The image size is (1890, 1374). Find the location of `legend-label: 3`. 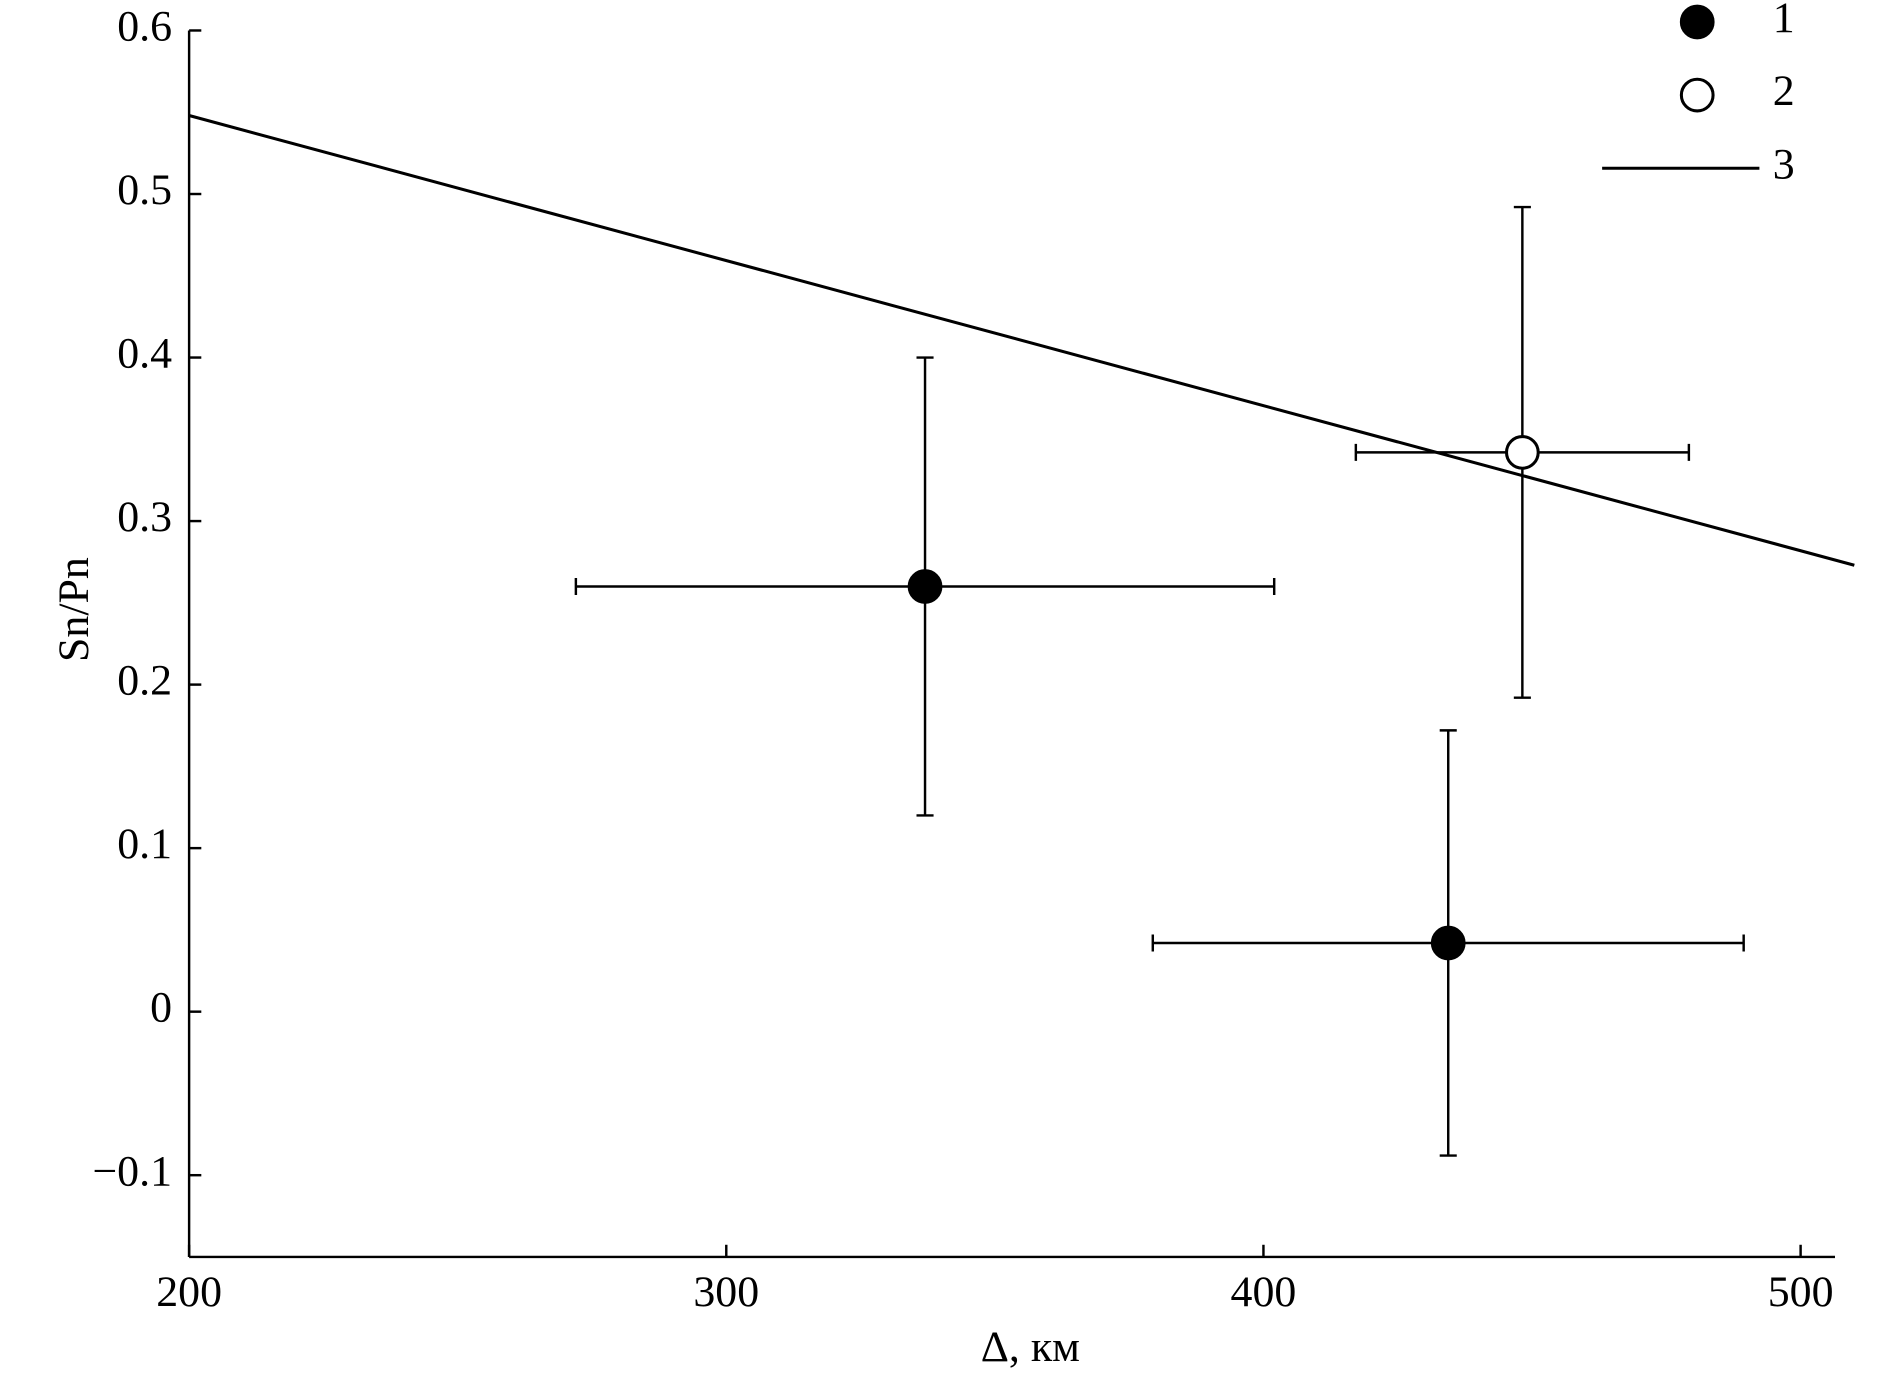

legend-label: 3 is located at coordinates (1784, 164).